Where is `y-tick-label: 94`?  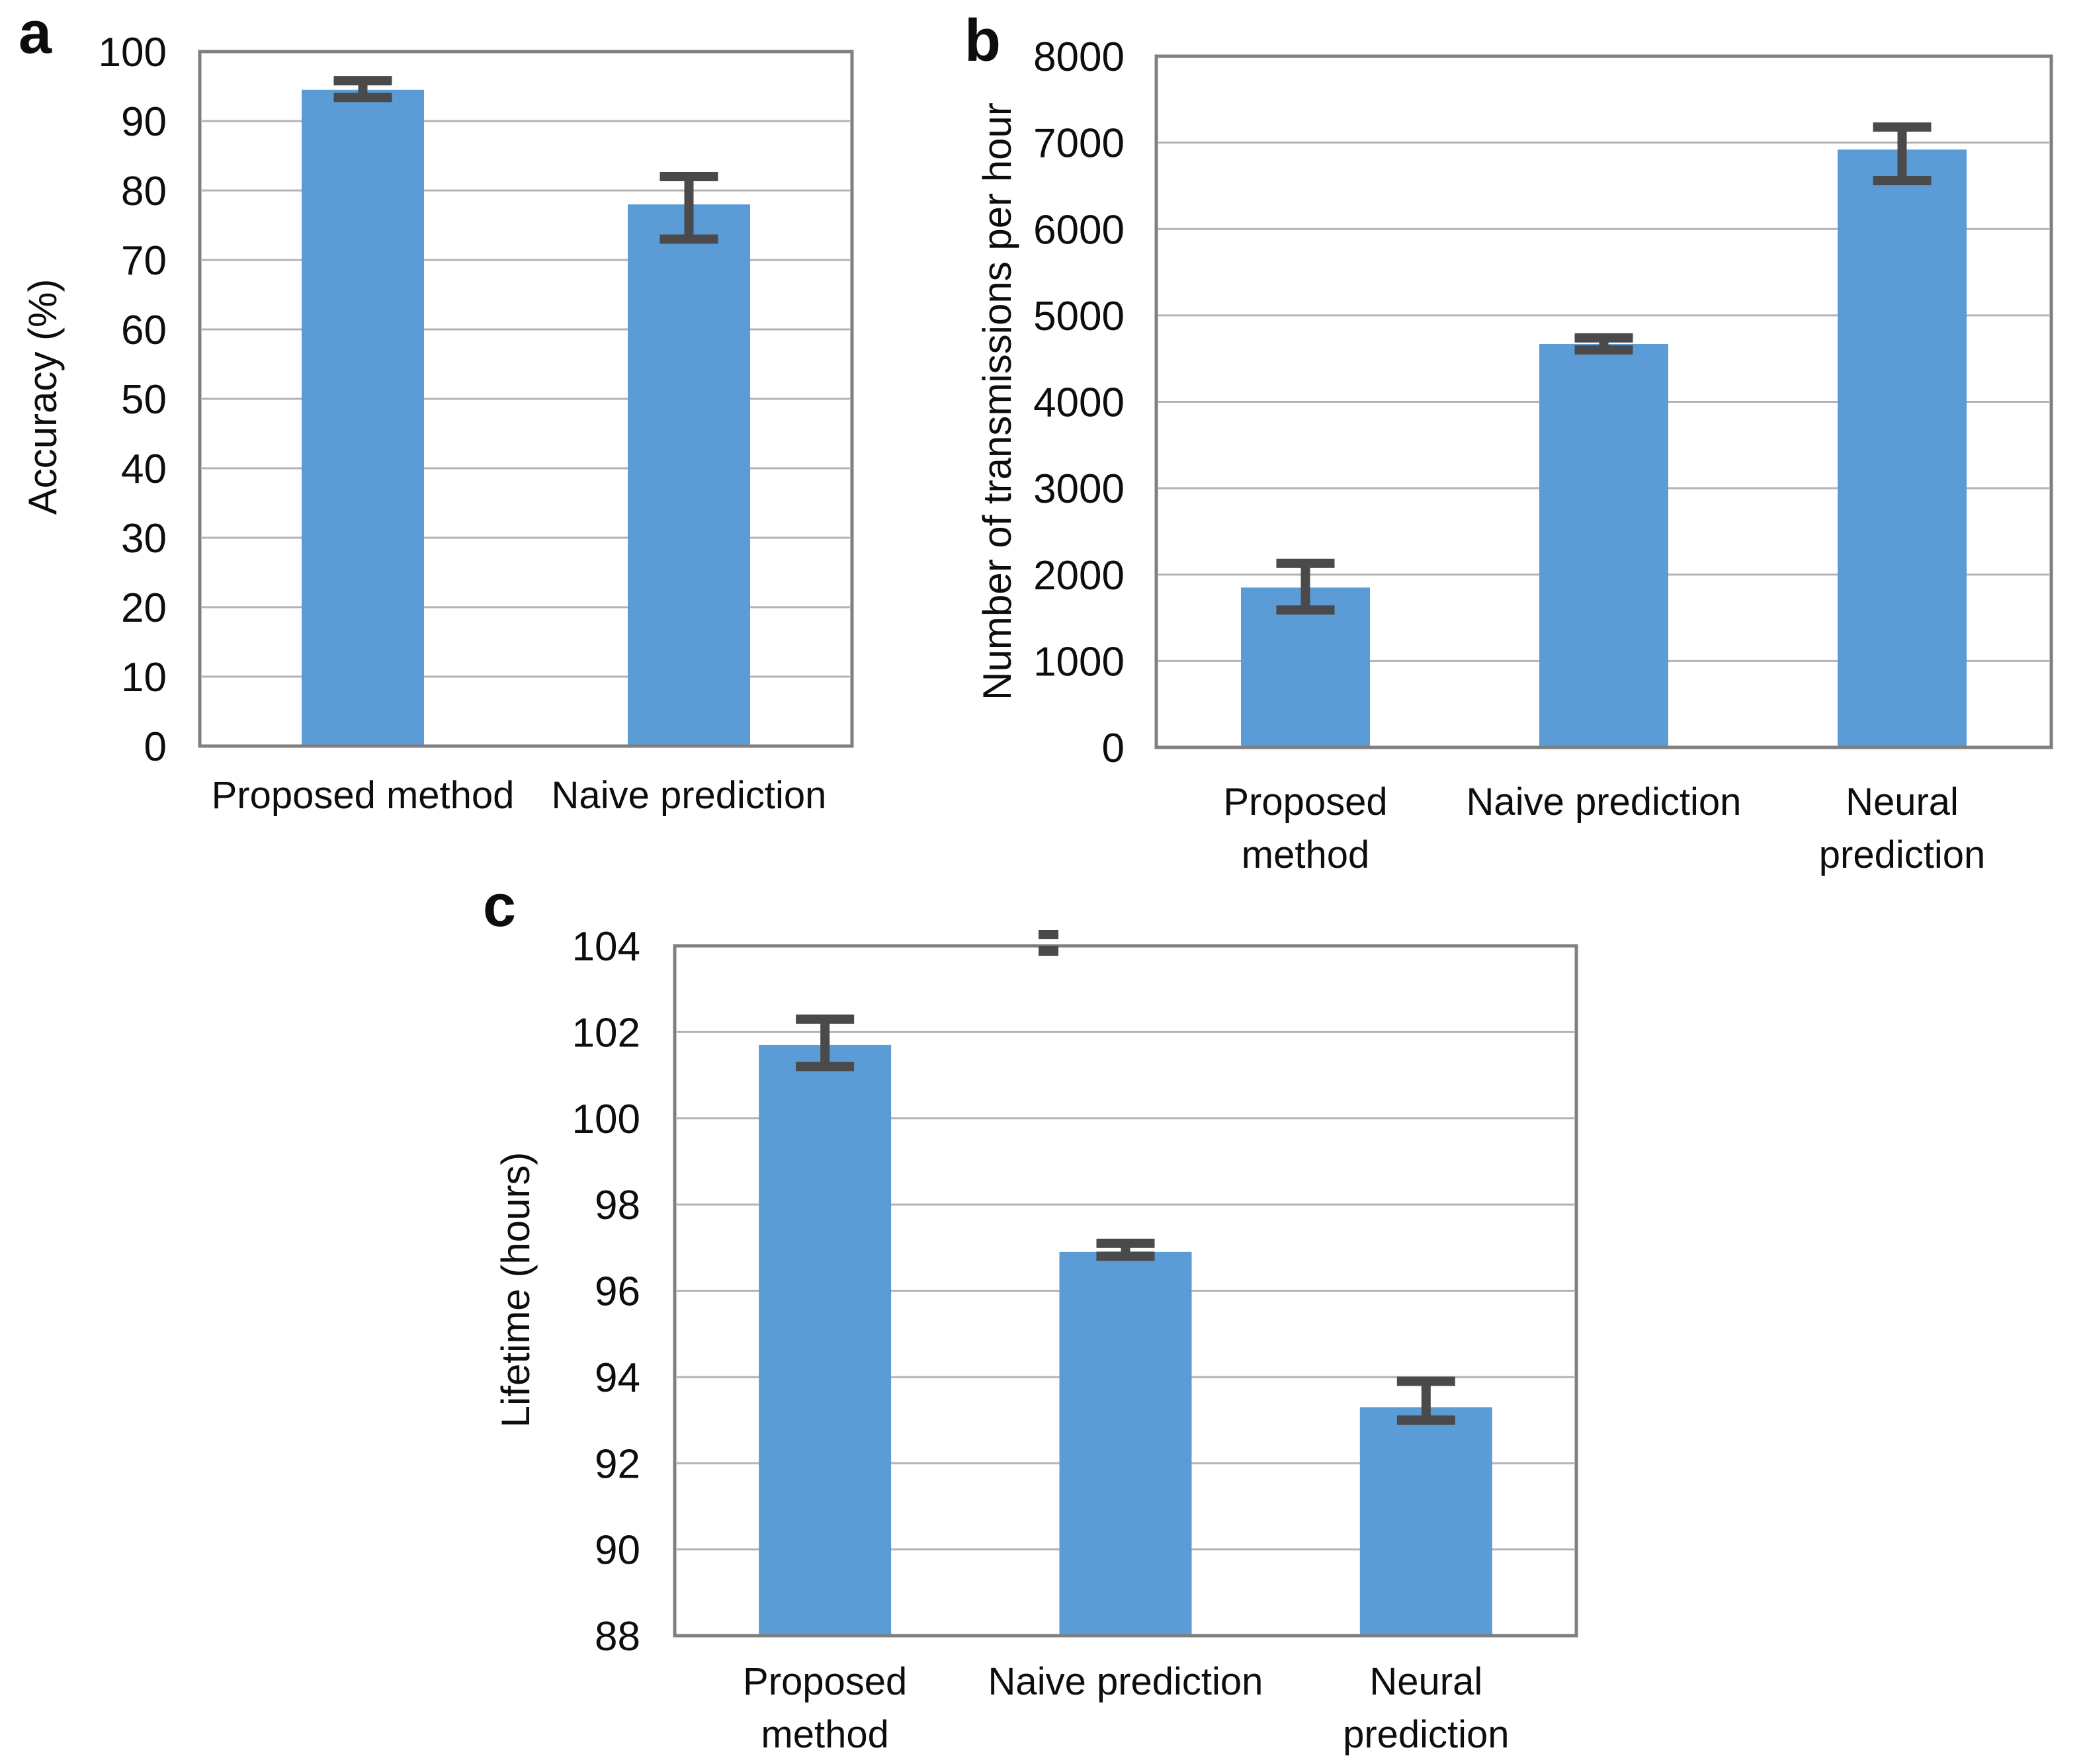
y-tick-label: 94 is located at coordinates (618, 1378).